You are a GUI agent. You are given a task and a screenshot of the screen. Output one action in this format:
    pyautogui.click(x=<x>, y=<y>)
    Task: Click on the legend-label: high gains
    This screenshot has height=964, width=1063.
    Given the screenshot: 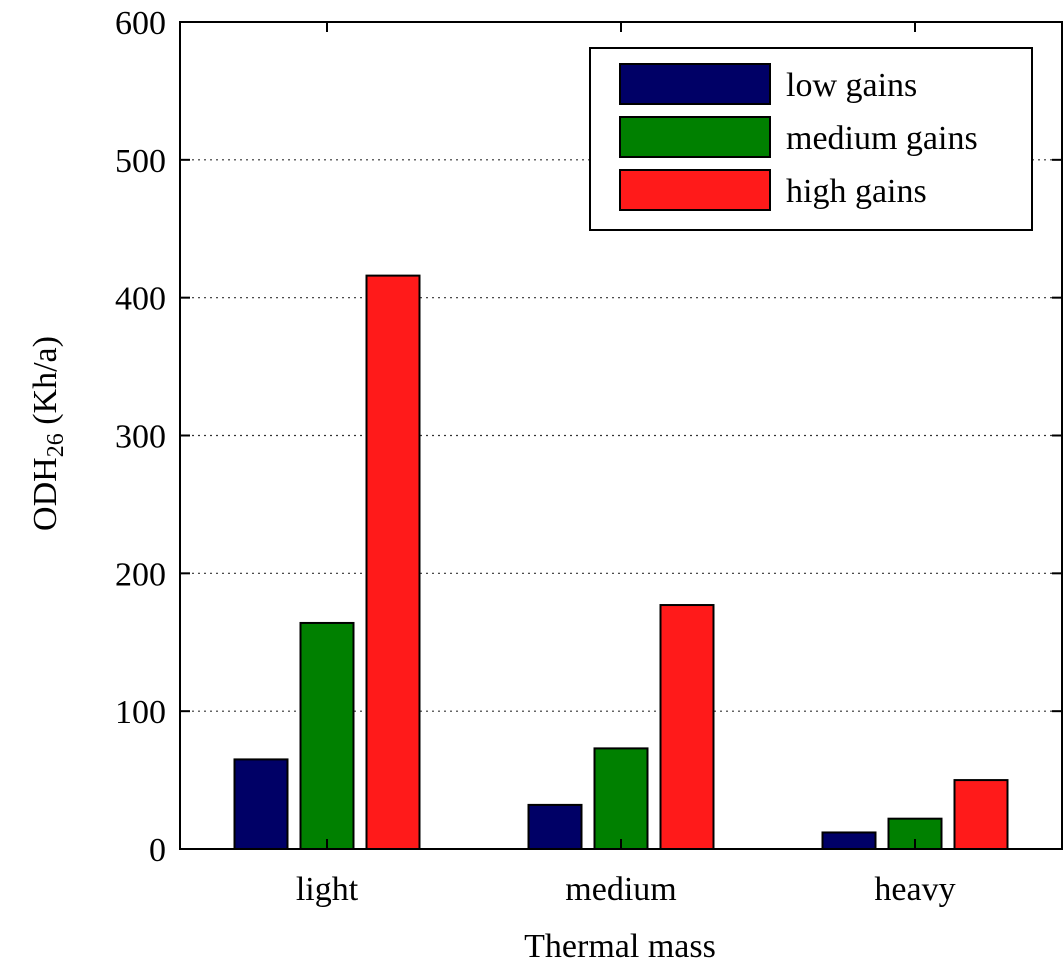 What is the action you would take?
    pyautogui.click(x=856, y=191)
    